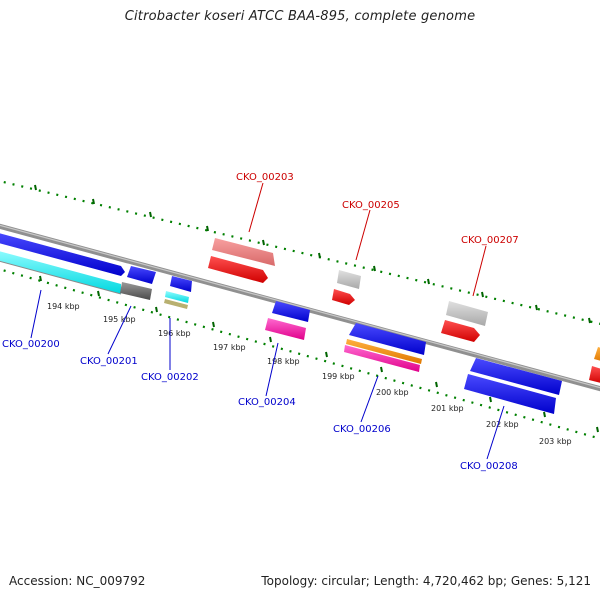  What do you see at coordinates (555, 441) in the screenshot?
I see `tick-label: 203 kbp` at bounding box center [555, 441].